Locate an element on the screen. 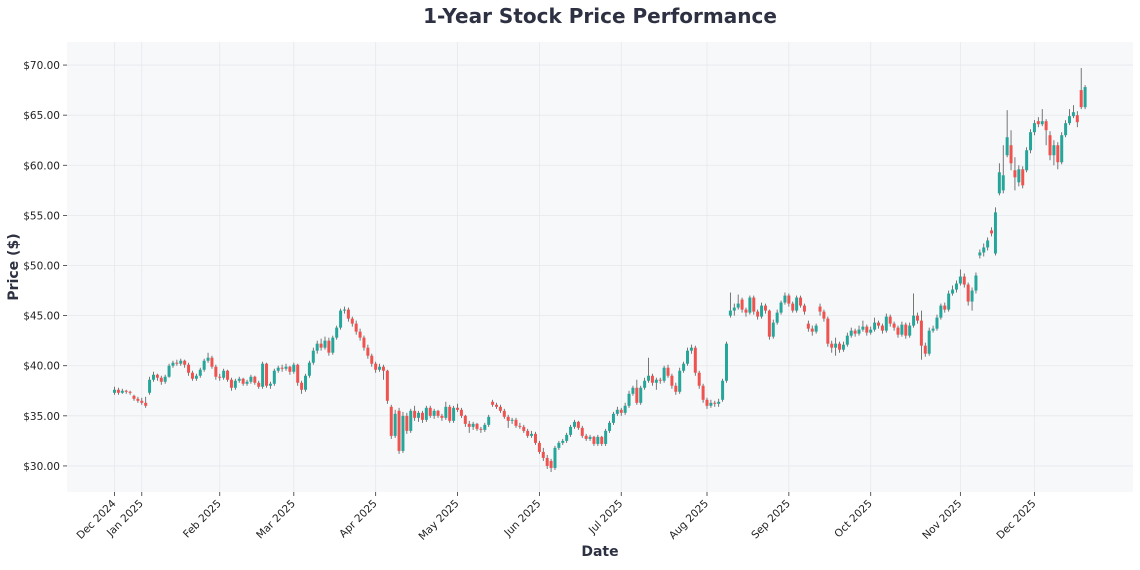 This screenshot has width=1140, height=570. y-tick-label: $45.00 is located at coordinates (41, 317).